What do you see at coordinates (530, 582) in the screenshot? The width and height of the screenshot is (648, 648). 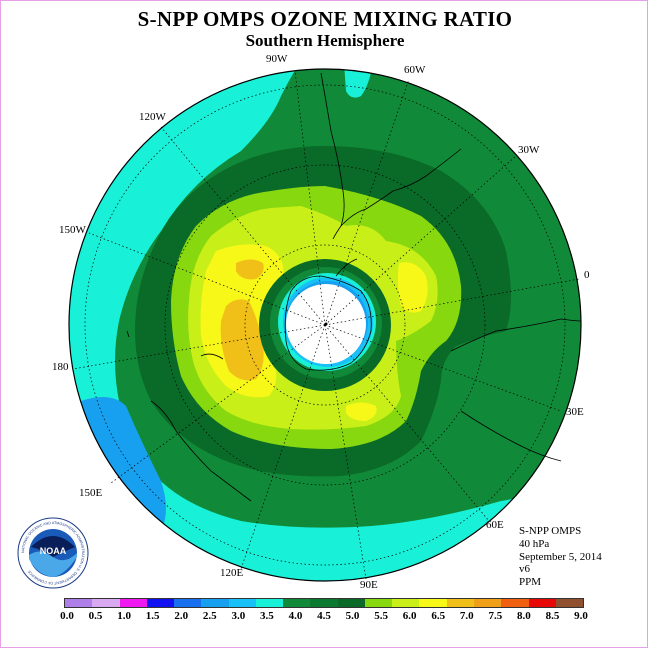 I see `info-units: PPM` at bounding box center [530, 582].